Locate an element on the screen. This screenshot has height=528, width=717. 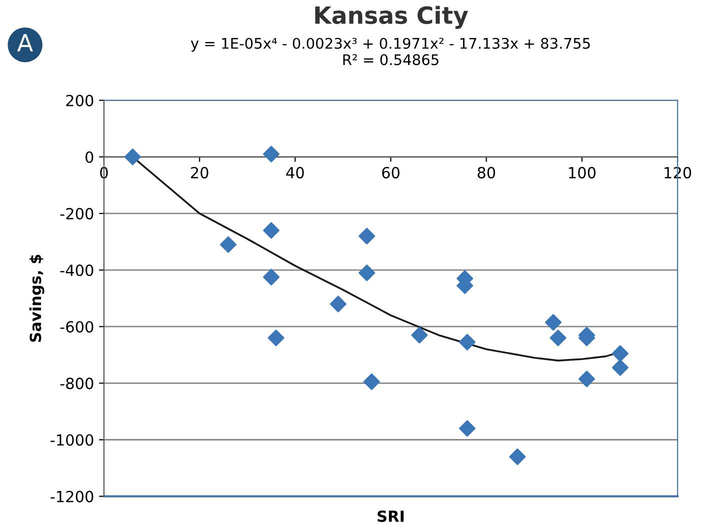
text: A is located at coordinates (25, 43).